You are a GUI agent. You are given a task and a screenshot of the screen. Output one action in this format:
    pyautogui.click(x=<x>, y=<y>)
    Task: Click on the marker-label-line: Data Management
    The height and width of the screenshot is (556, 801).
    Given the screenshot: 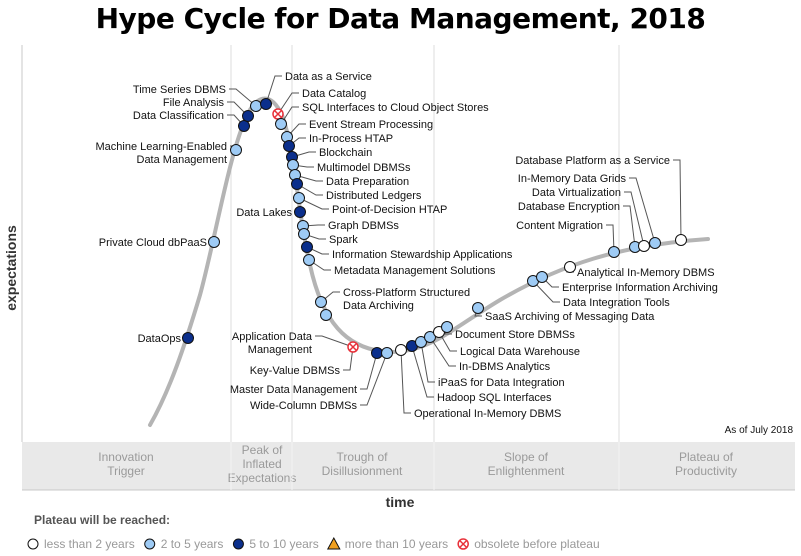 What is the action you would take?
    pyautogui.click(x=182, y=160)
    